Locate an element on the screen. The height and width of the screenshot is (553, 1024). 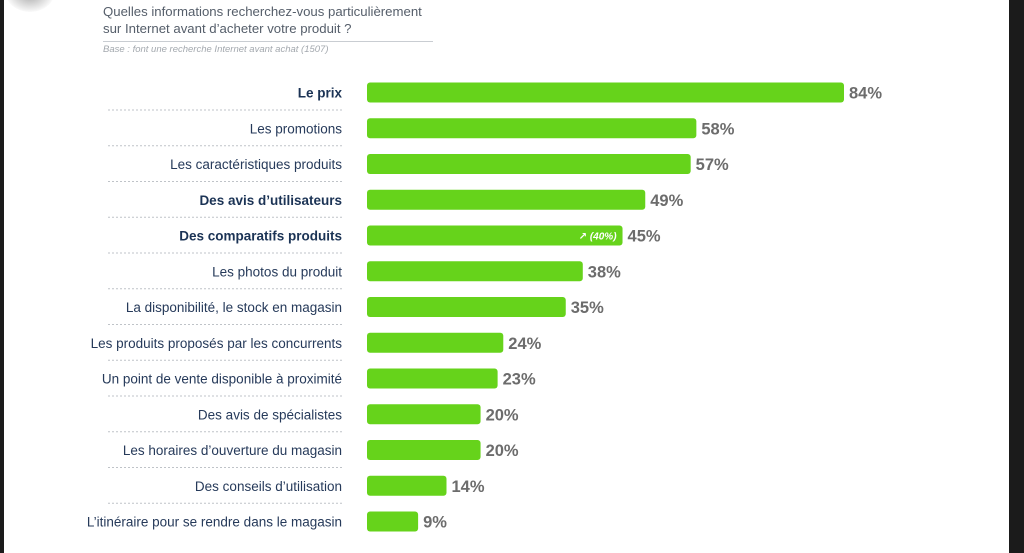
category-label: Les horaires d’ouverture du magasin is located at coordinates (232, 450).